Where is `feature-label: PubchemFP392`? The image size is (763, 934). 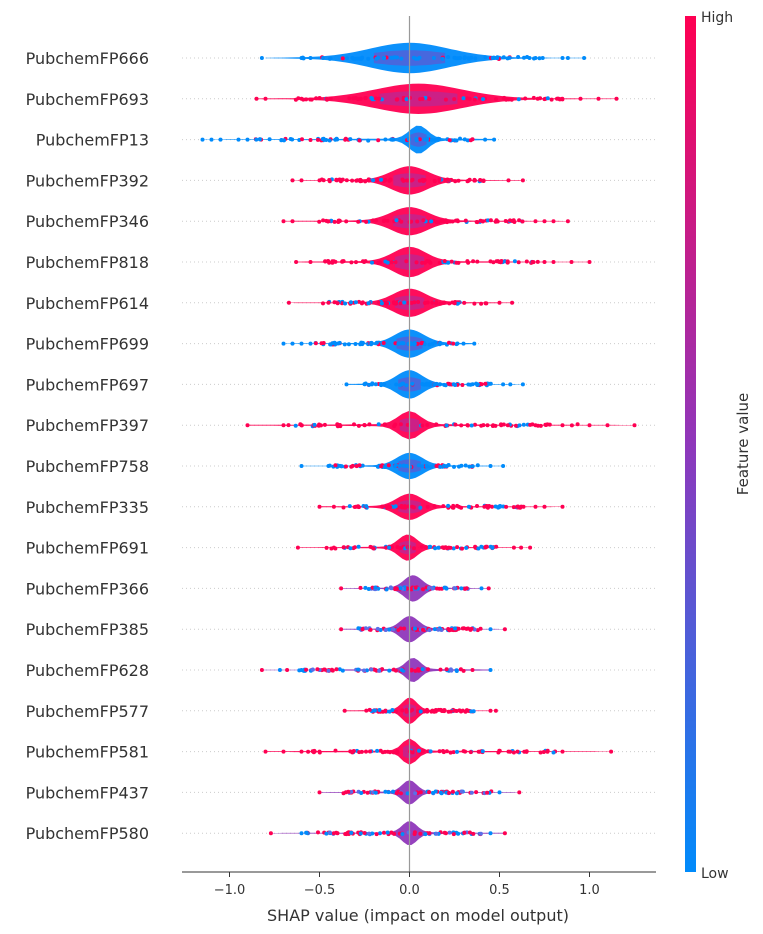
feature-label: PubchemFP392 is located at coordinates (87, 180).